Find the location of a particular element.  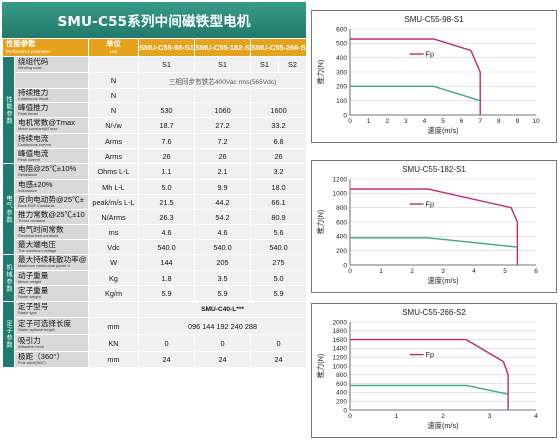

param-value: 275 is located at coordinates (279, 262).